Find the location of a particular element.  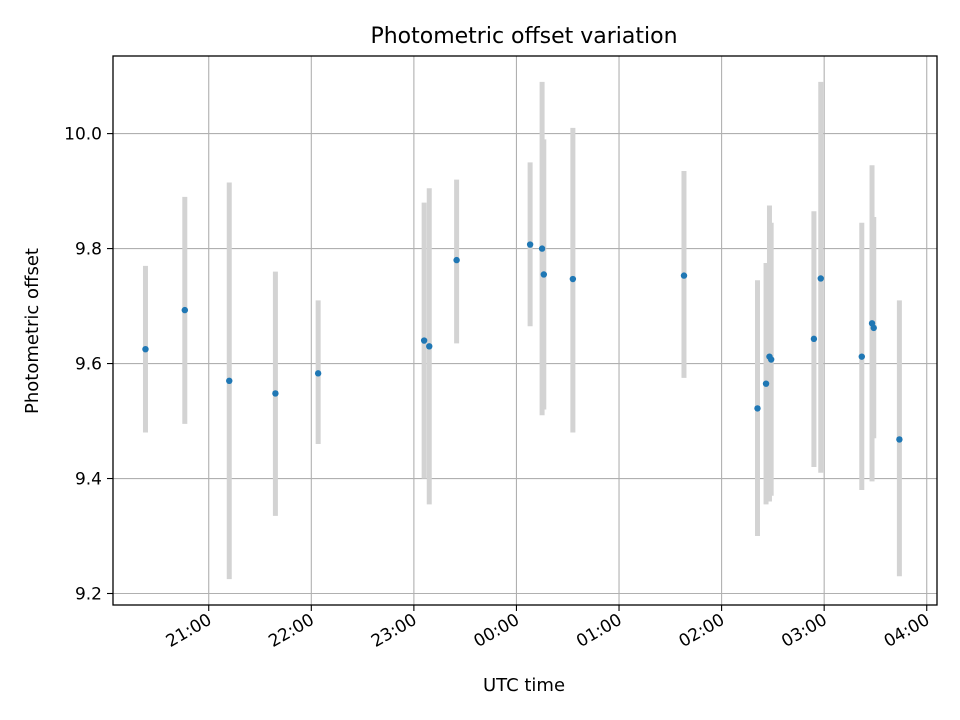

x-tick-label: 22:00 is located at coordinates (291, 631).